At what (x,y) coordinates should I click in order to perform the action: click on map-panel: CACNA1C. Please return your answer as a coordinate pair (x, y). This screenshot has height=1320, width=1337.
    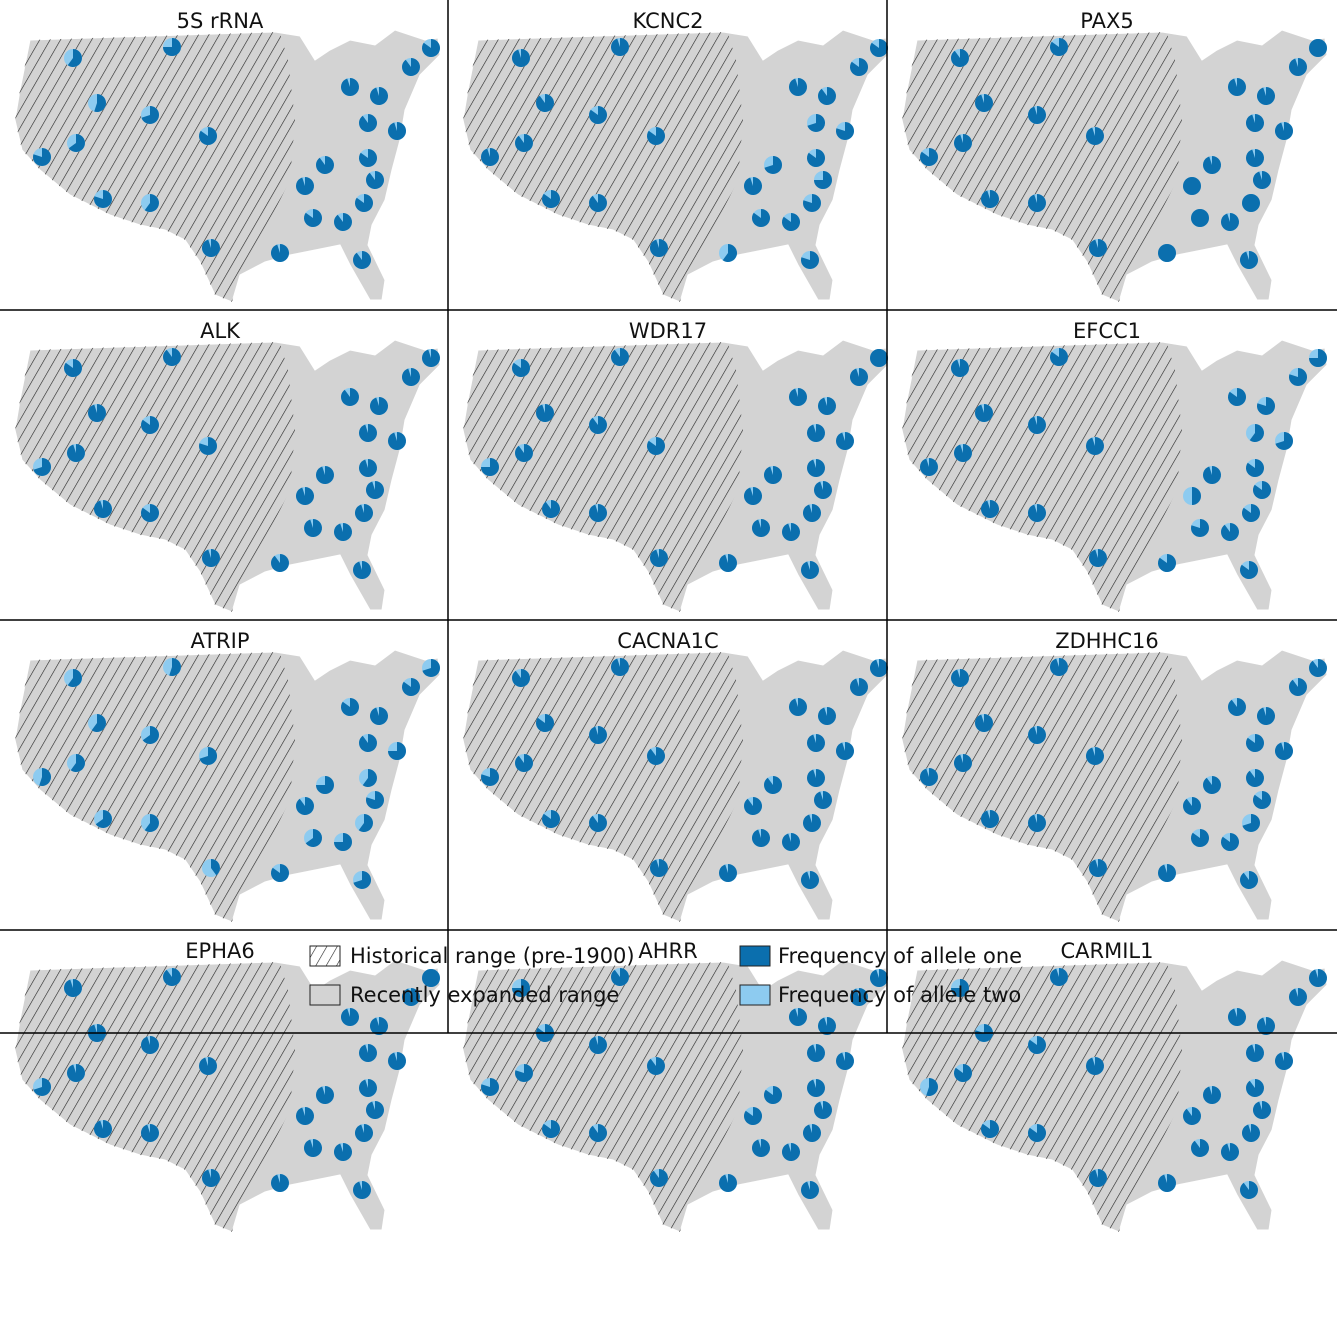
    Looking at the image, I should click on (675, 776).